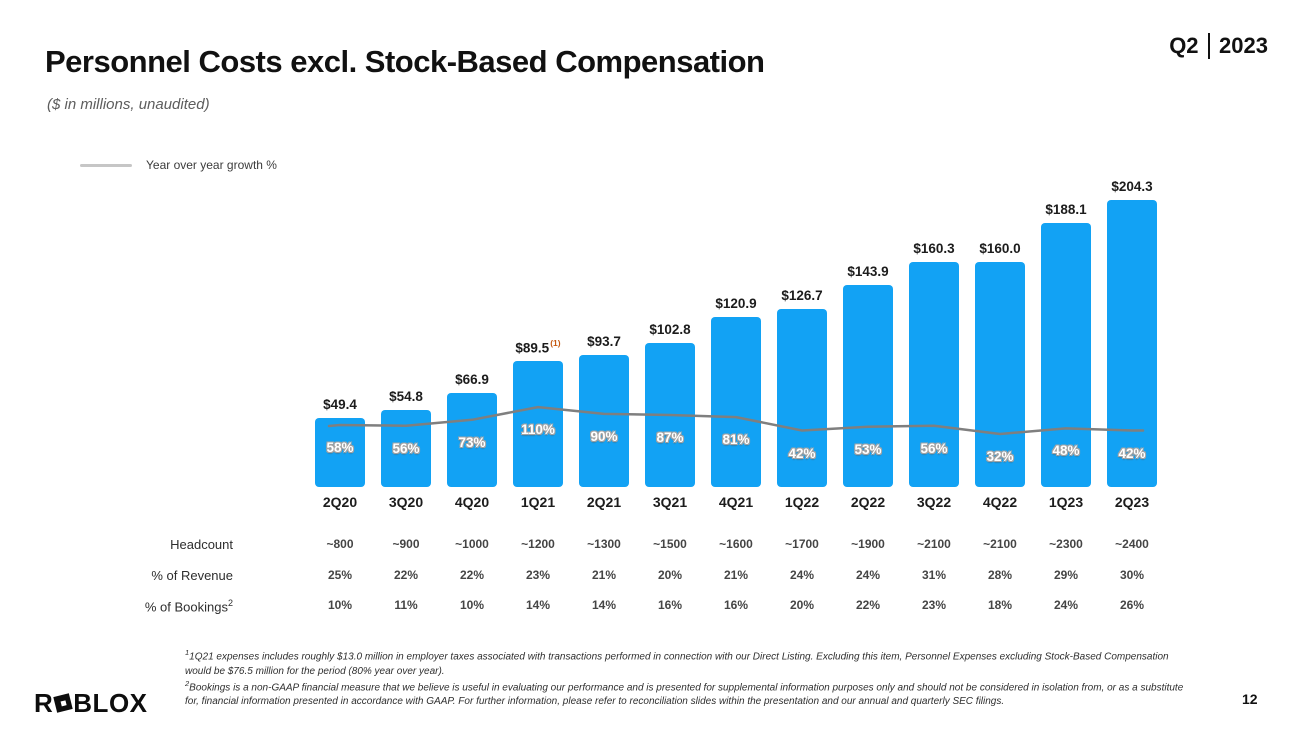  I want to click on chart-column-2Q21: $93.7 90% 2Q21, so click(604, 340).